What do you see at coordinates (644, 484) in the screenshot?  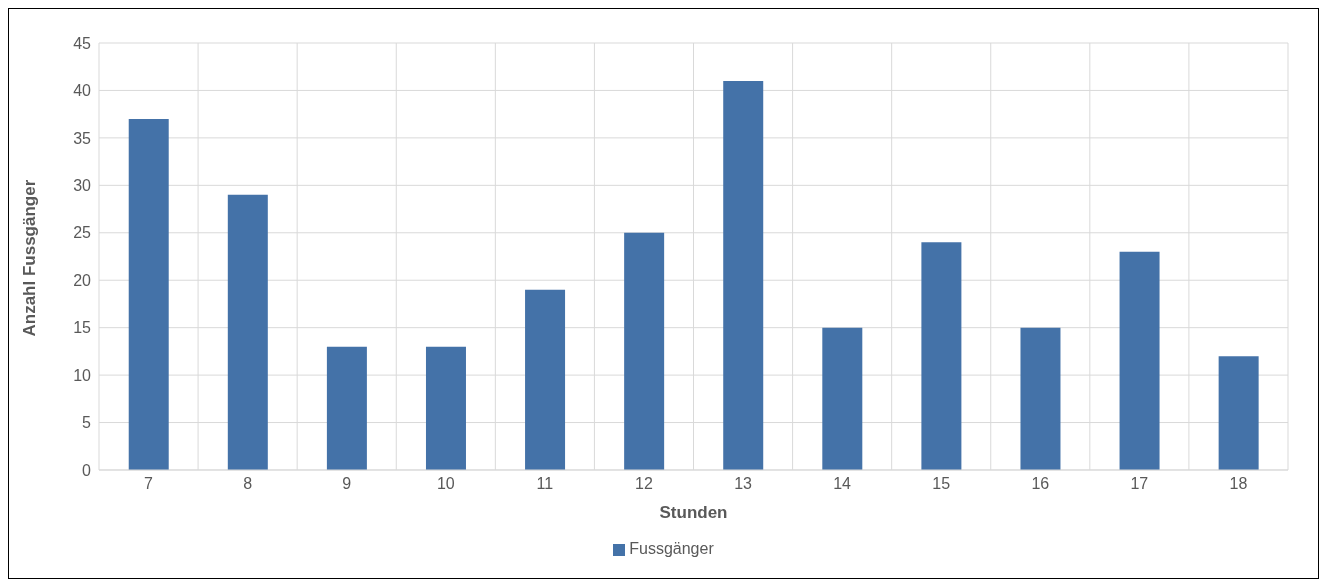 I see `x-tick-label: 12` at bounding box center [644, 484].